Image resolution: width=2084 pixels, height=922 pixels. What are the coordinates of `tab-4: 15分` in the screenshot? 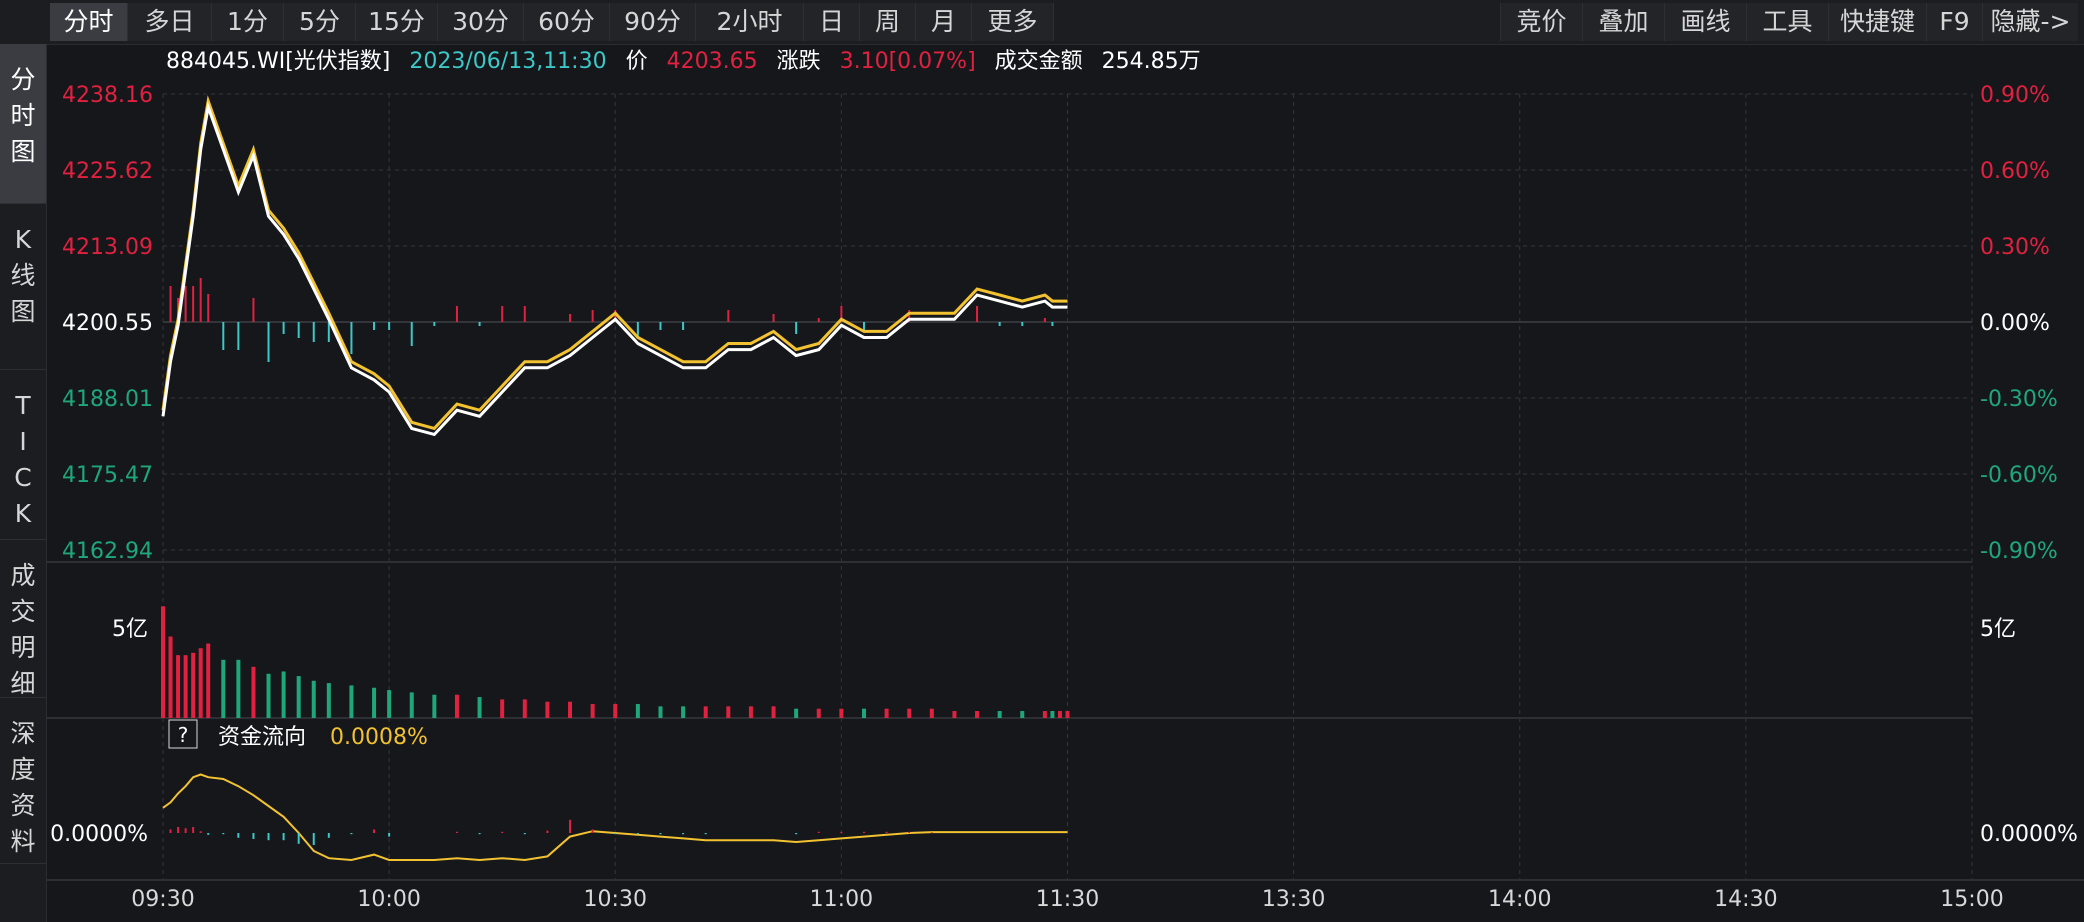 It's located at (397, 22).